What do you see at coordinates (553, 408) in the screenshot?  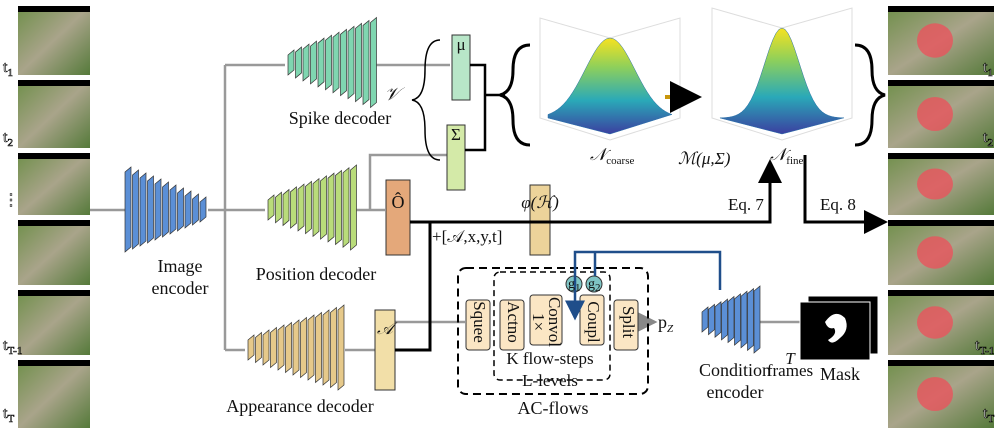 I see `flow-label: AC-flows` at bounding box center [553, 408].